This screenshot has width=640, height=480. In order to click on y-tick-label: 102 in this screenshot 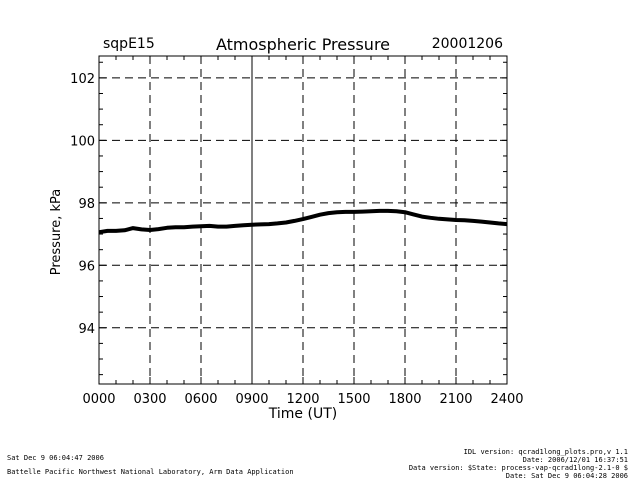, I will do `click(82, 79)`.